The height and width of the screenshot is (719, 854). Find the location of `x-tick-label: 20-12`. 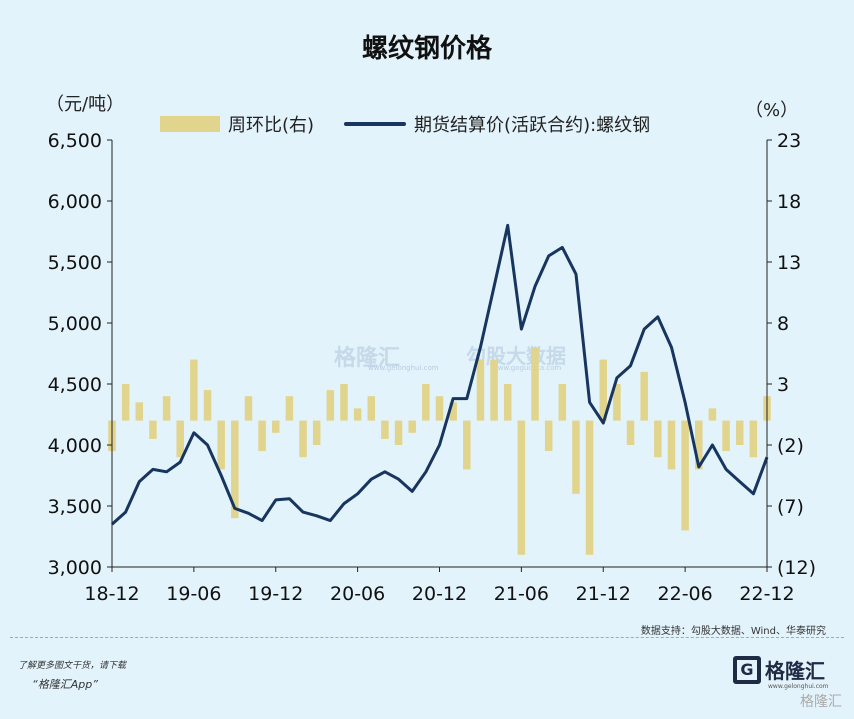

x-tick-label: 20-12 is located at coordinates (439, 594).